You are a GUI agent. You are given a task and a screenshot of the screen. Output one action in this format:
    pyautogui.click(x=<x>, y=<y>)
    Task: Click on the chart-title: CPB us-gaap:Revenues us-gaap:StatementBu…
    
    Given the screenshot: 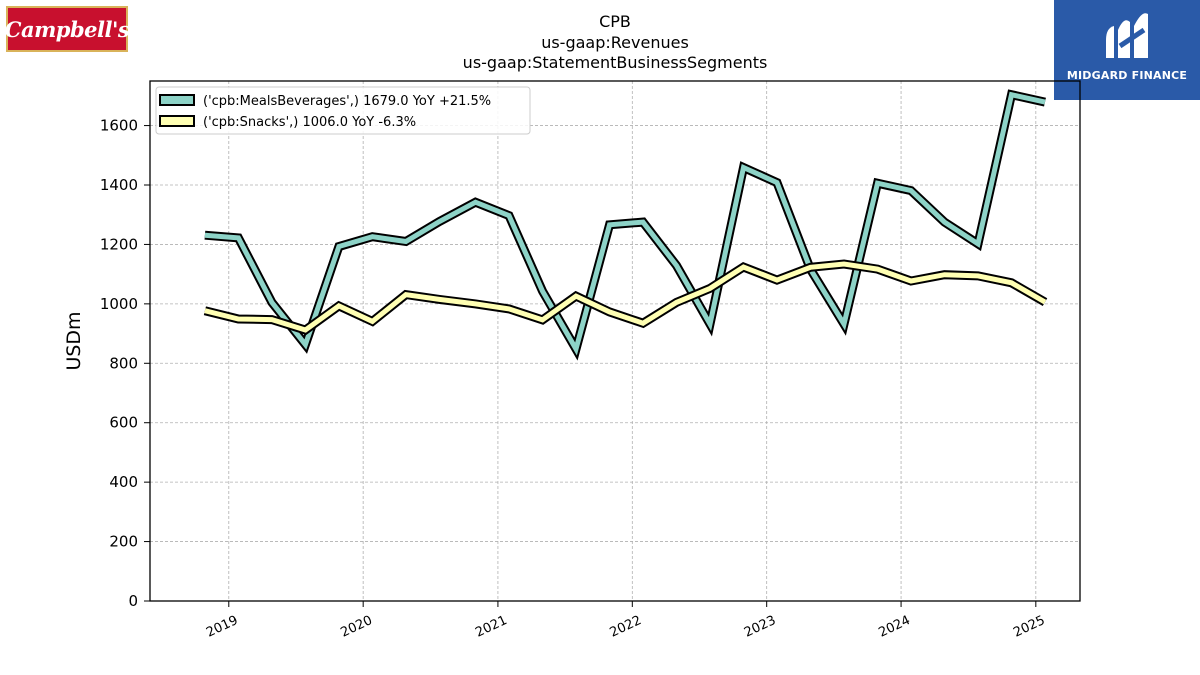 What is the action you would take?
    pyautogui.click(x=615, y=42)
    